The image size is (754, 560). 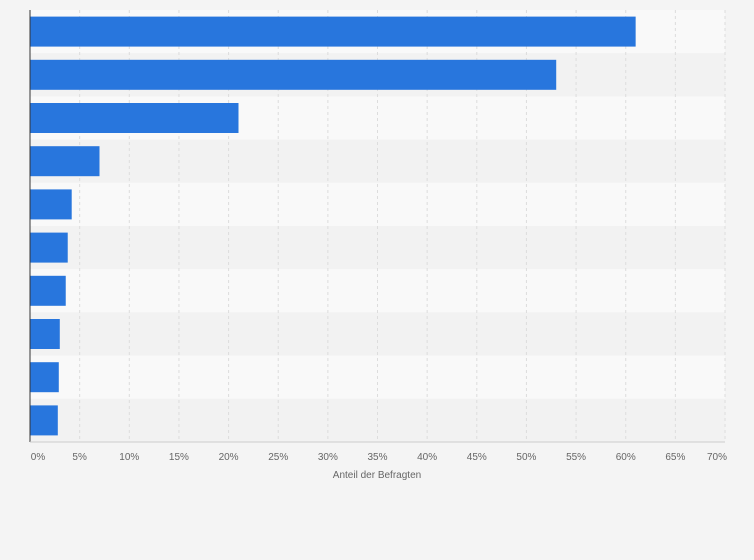 What do you see at coordinates (477, 457) in the screenshot?
I see `x-tick-label: 45%` at bounding box center [477, 457].